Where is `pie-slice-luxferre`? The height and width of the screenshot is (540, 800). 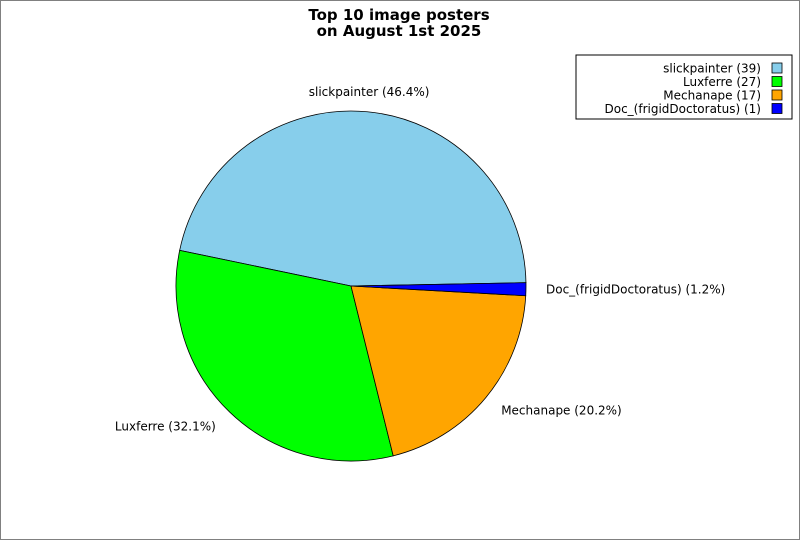 pie-slice-luxferre is located at coordinates (284, 355).